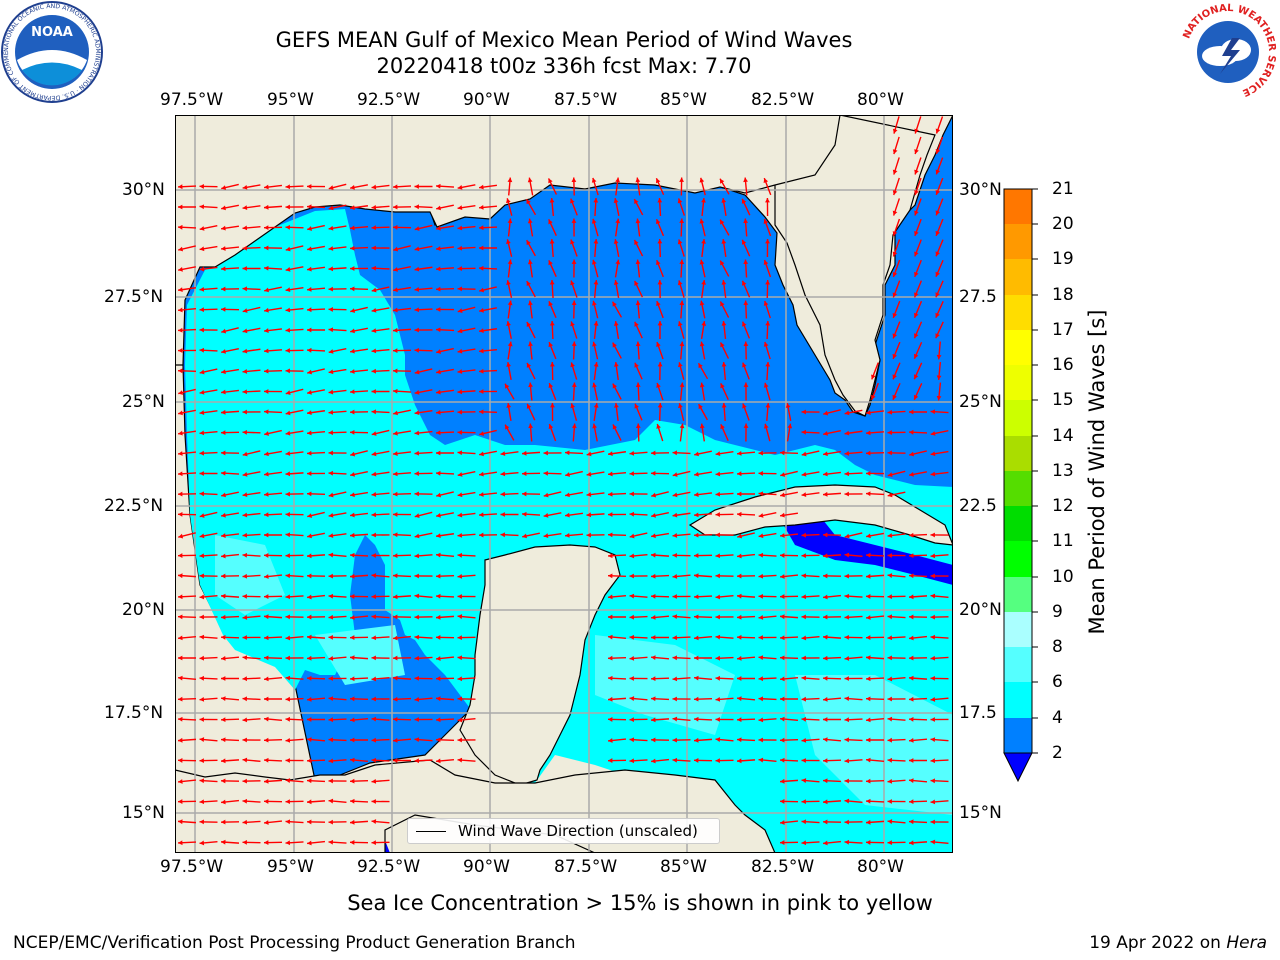 This screenshot has height=960, width=1280. Describe the element at coordinates (1063, 259) in the screenshot. I see `colorbar-tick: 19` at that location.